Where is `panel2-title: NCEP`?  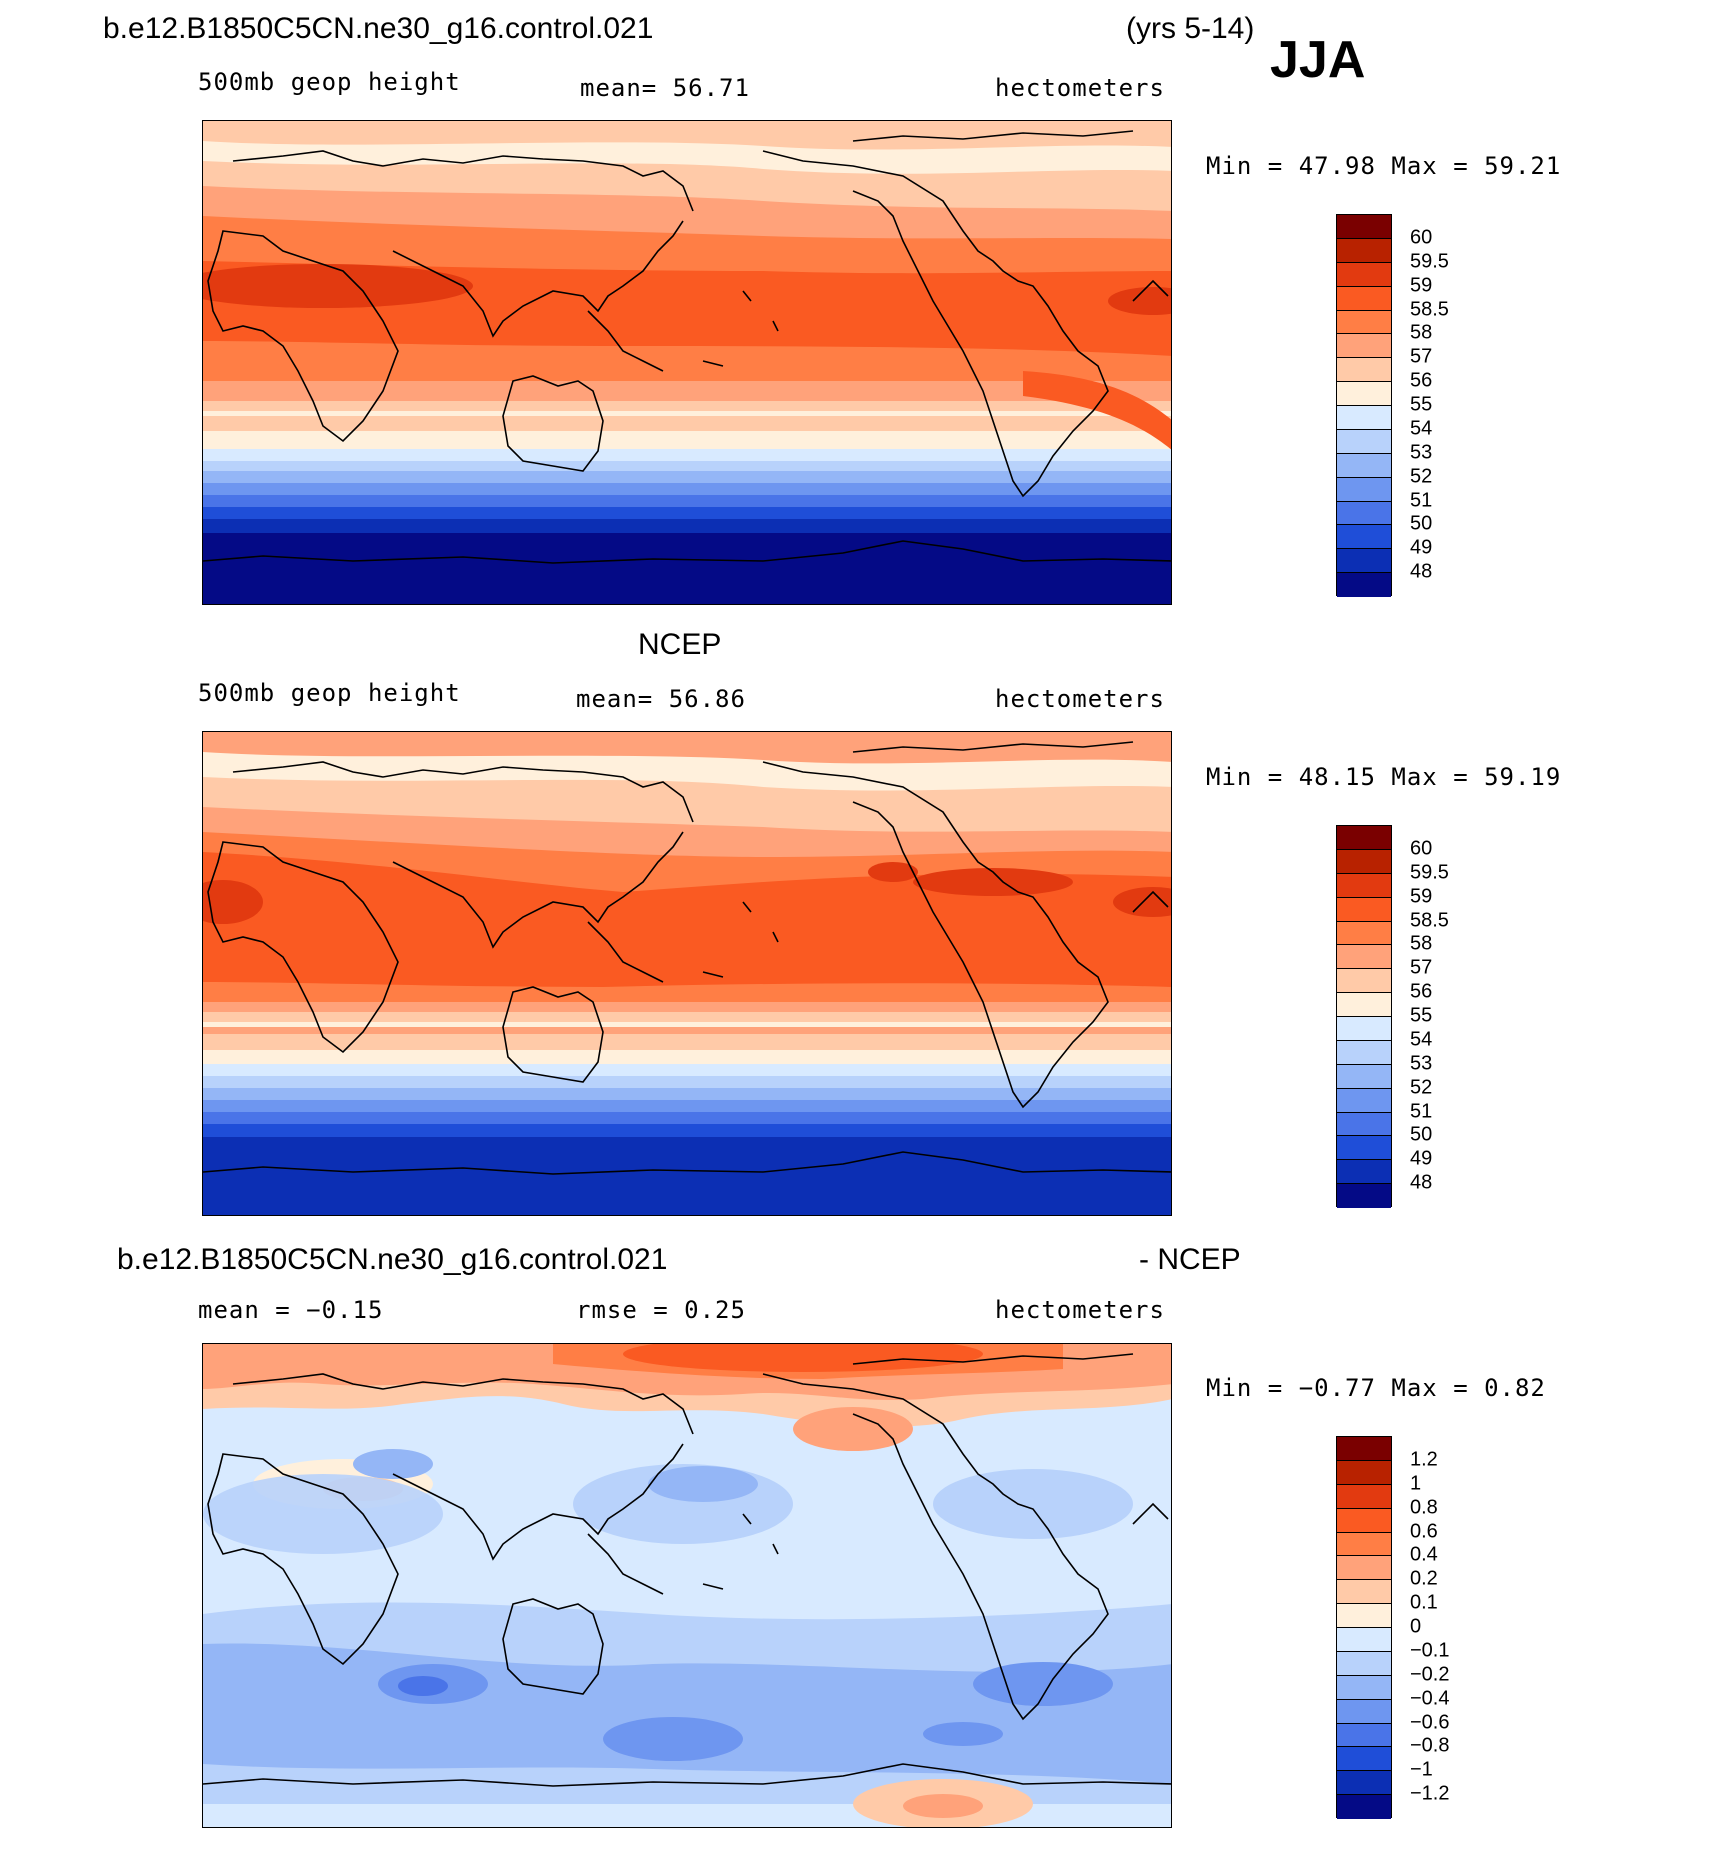 panel2-title: NCEP is located at coordinates (680, 644).